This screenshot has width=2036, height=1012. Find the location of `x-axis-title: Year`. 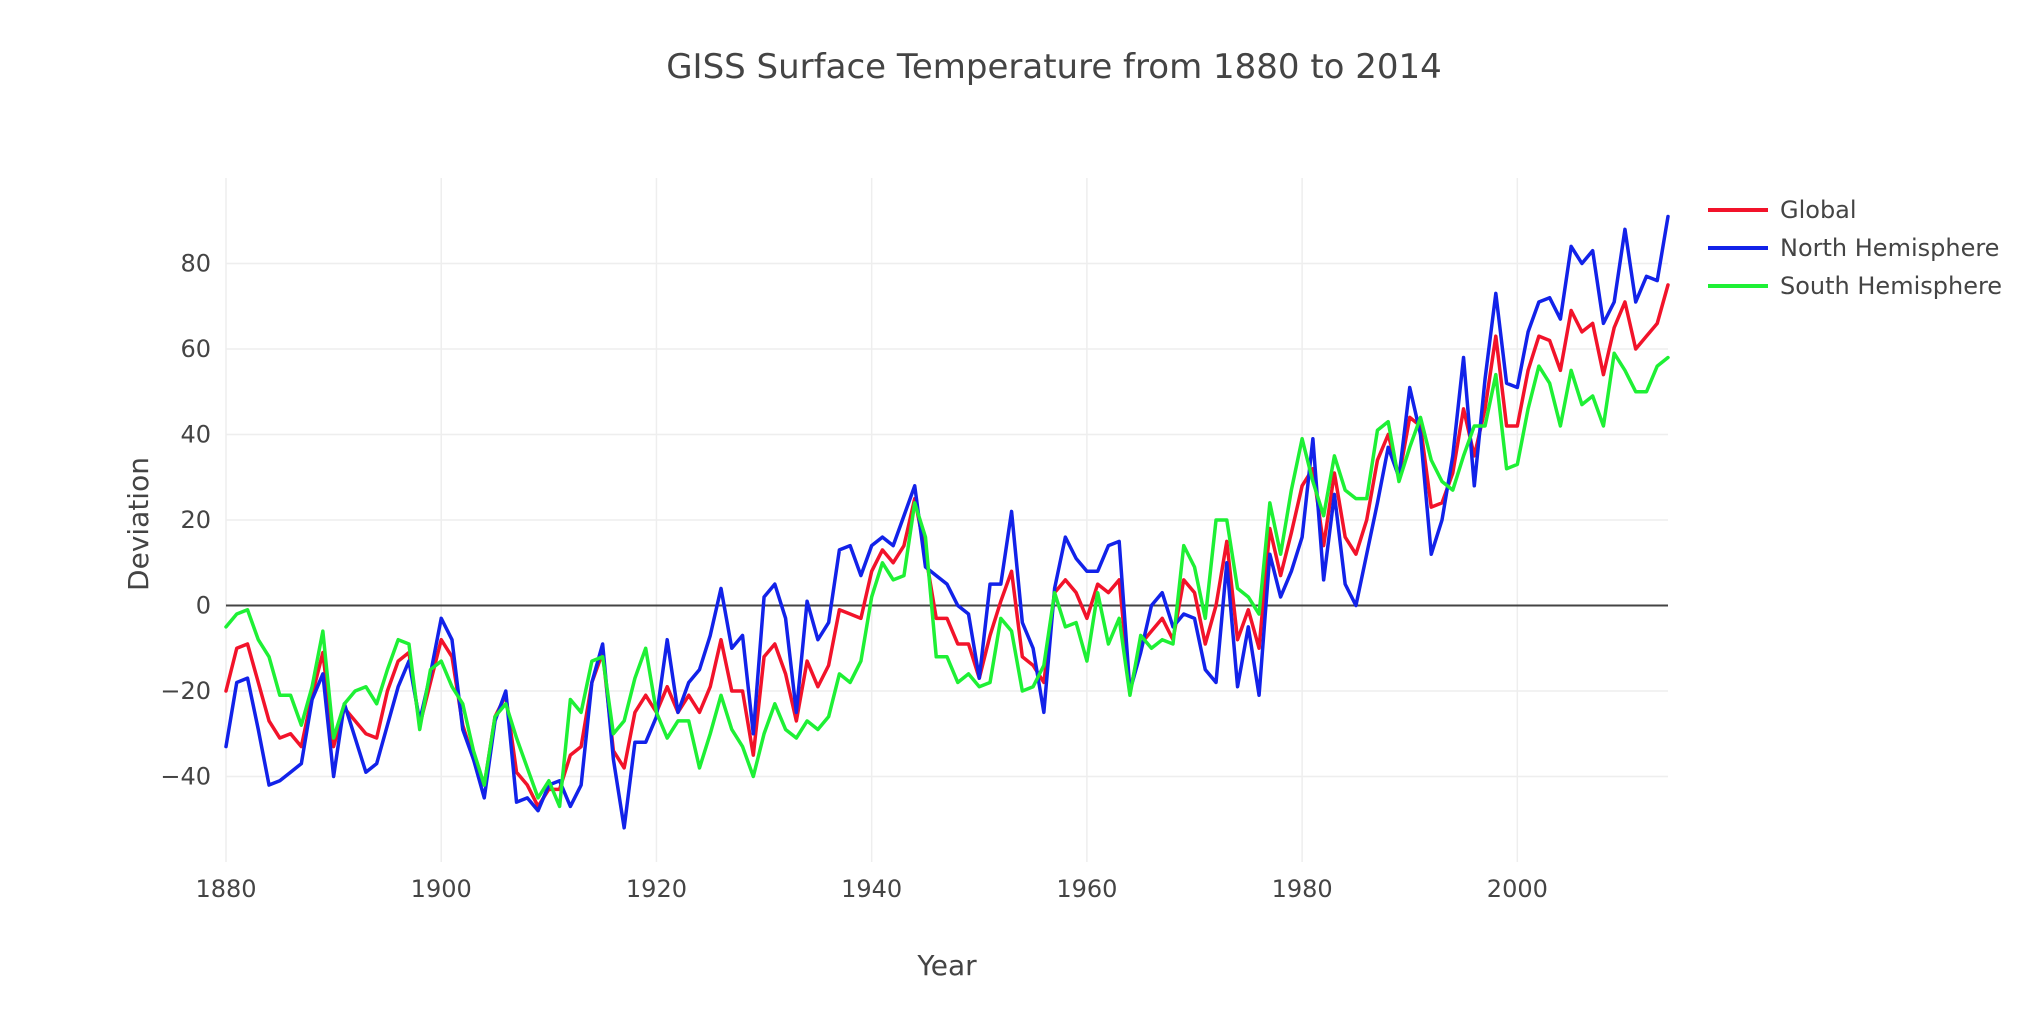

x-axis-title: Year is located at coordinates (946, 965).